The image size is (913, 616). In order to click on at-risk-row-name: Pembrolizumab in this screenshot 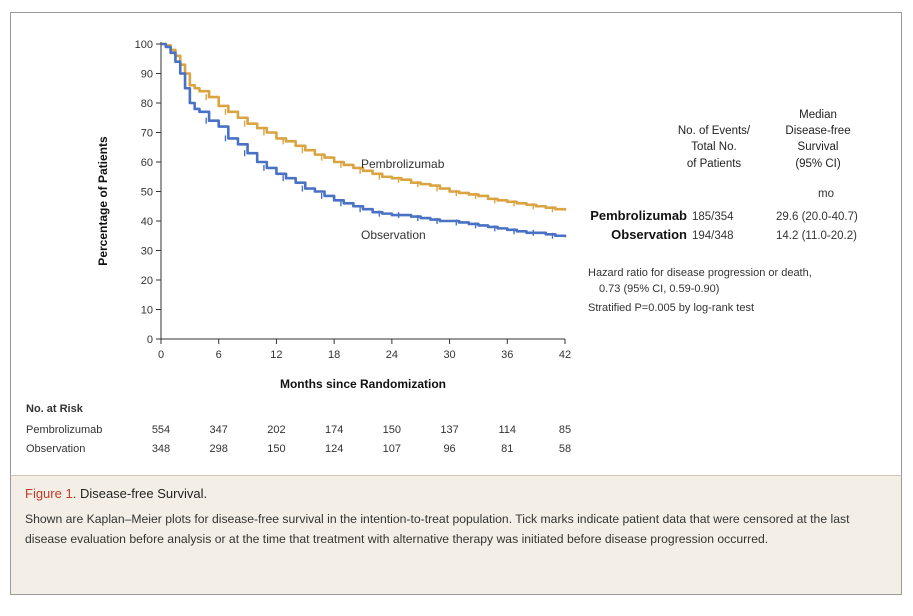, I will do `click(64, 430)`.